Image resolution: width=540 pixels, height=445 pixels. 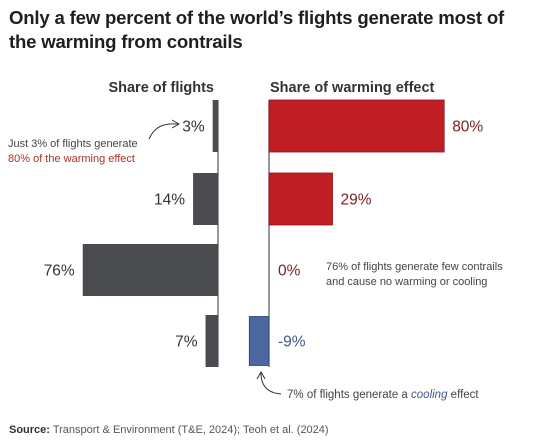 What do you see at coordinates (406, 282) in the screenshot?
I see `annotation-middle-line2: and cause no warming or cooling` at bounding box center [406, 282].